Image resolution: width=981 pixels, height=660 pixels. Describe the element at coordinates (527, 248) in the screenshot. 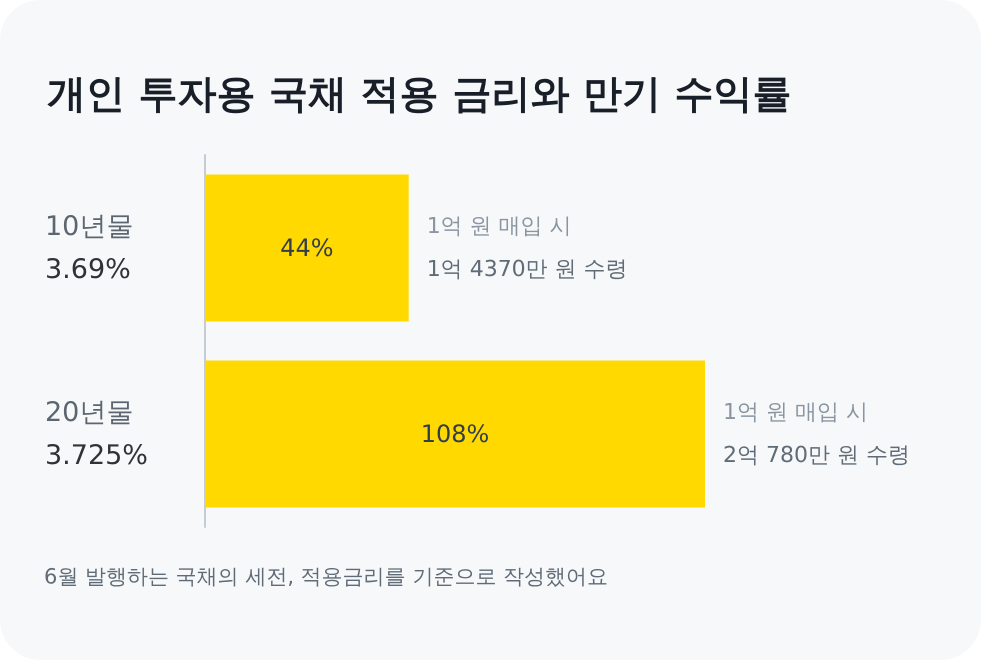

I see `annotation: 1억 원 매입 시 1억 4370만 원 수령` at that location.